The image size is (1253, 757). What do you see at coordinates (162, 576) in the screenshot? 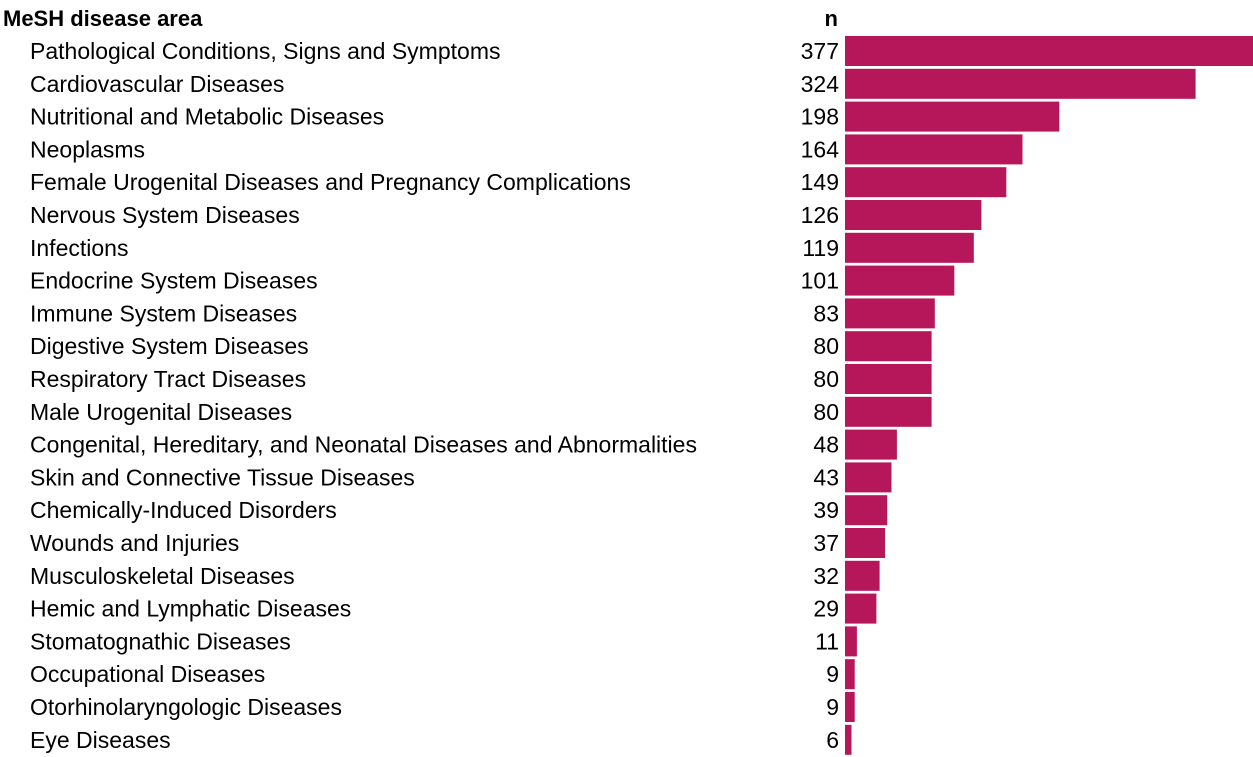
I see `category-label: Musculoskeletal Diseases` at bounding box center [162, 576].